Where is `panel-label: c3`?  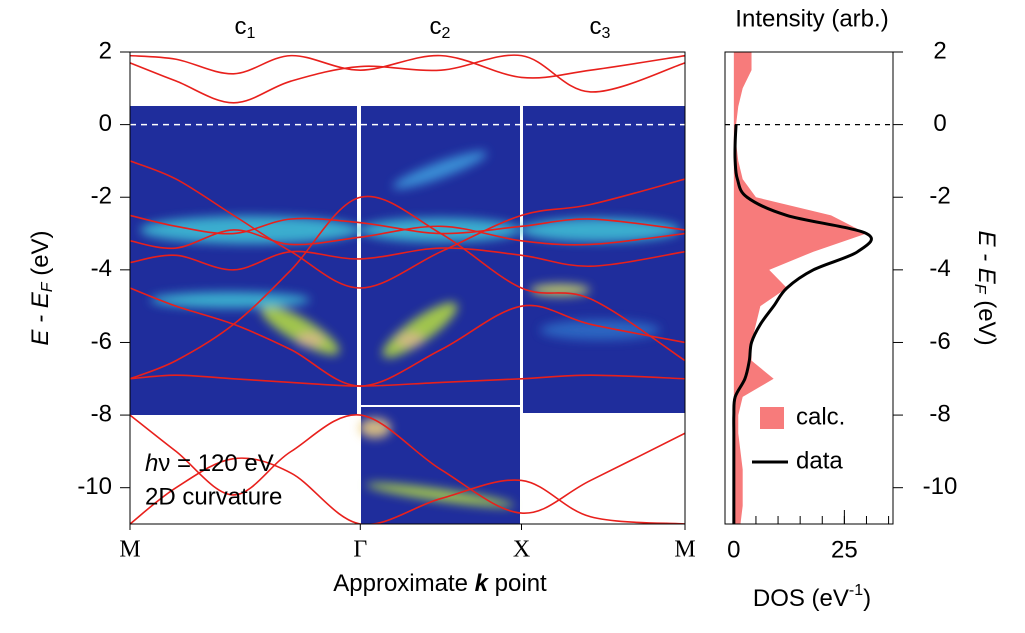
panel-label: c3 is located at coordinates (600, 27).